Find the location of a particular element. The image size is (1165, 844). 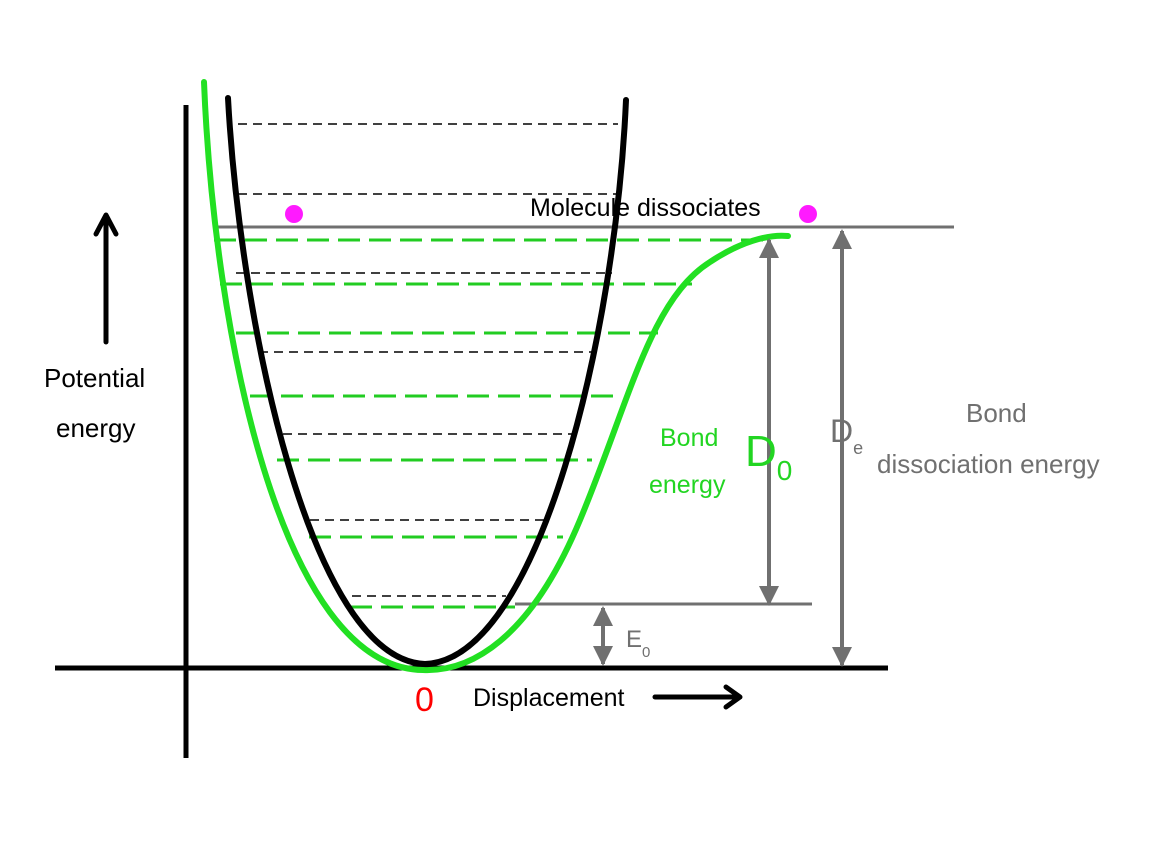

bond-energy-label-line2: energy is located at coordinates (687, 485).